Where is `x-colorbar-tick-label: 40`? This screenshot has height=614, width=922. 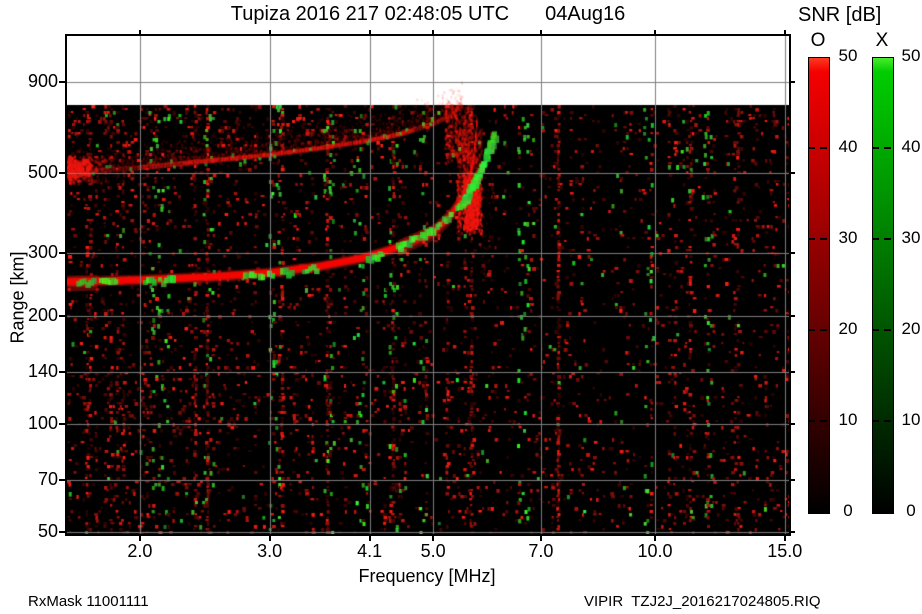
x-colorbar-tick-label: 40 is located at coordinates (911, 146).